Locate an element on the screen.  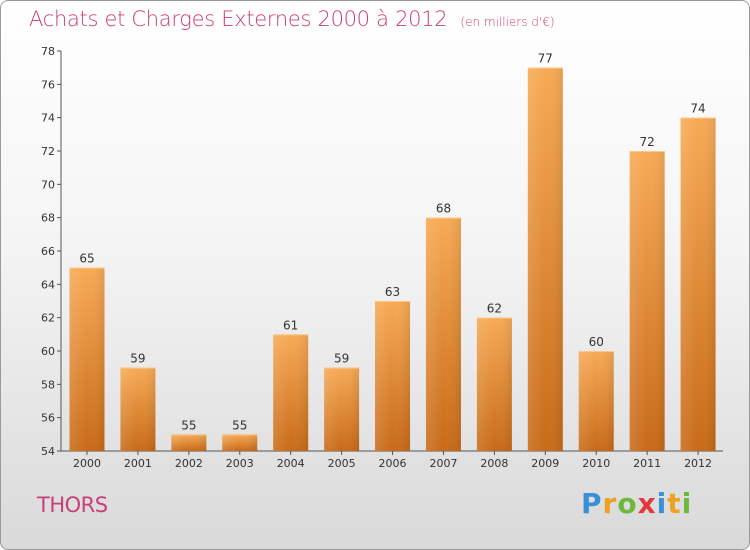
y-tick-label: 60 is located at coordinates (48, 351).